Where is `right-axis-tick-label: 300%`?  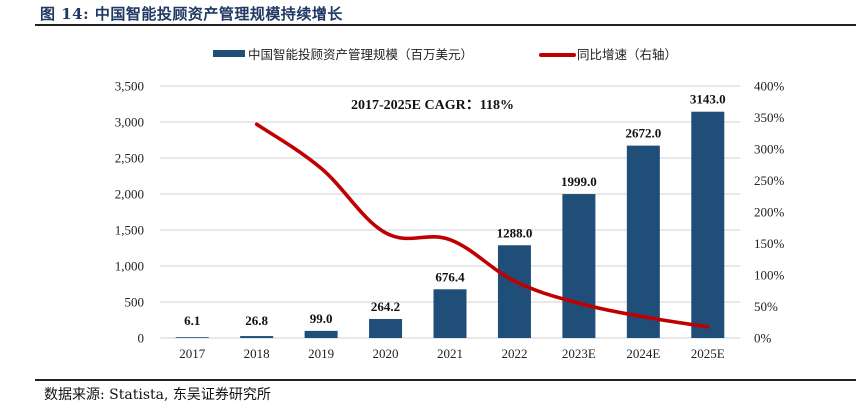 right-axis-tick-label: 300% is located at coordinates (769, 149).